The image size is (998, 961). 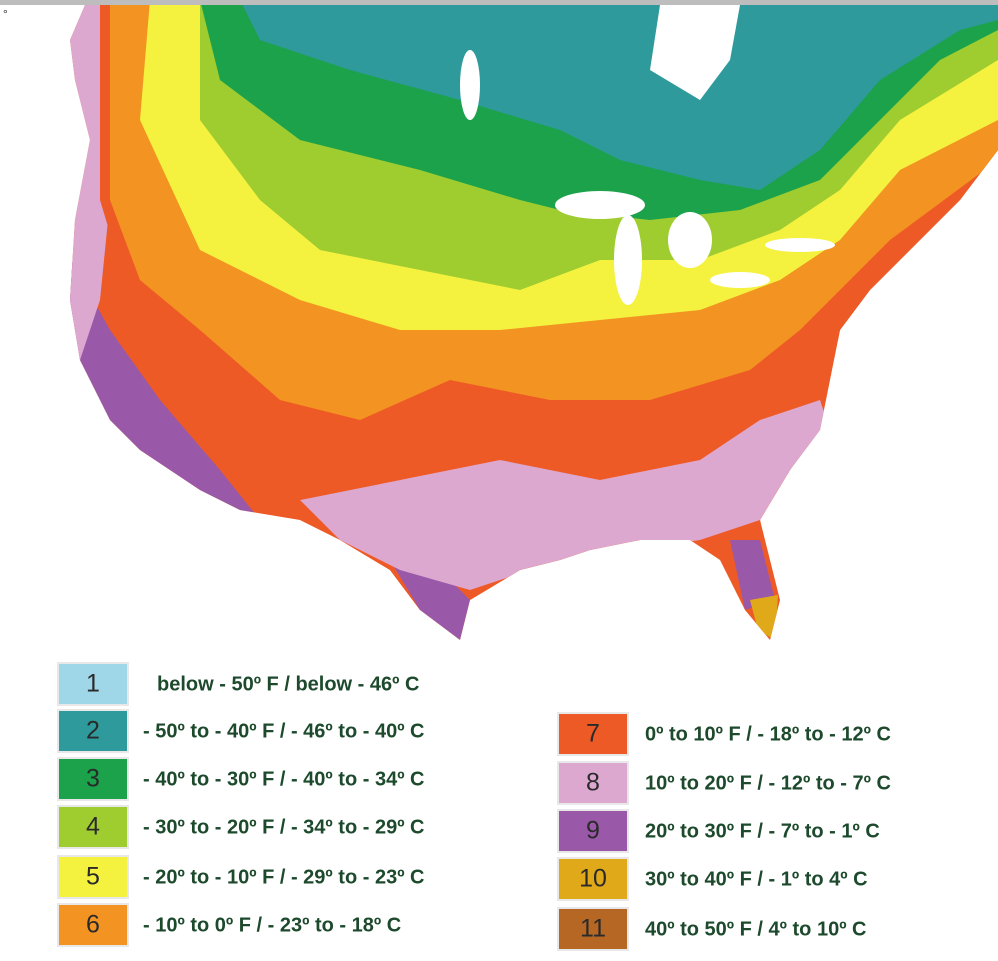 What do you see at coordinates (695, 52) in the screenshot?
I see `hudson-bay` at bounding box center [695, 52].